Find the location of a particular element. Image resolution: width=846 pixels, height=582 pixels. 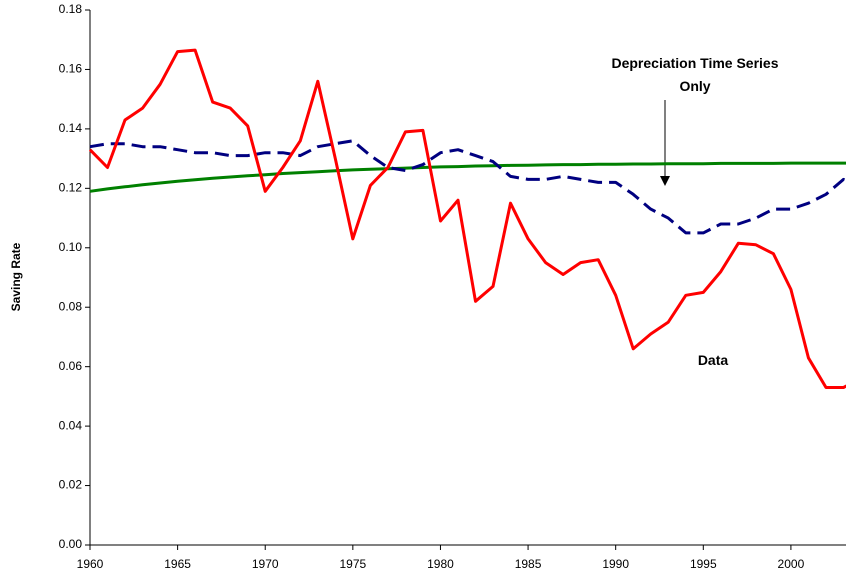

x-tick-label: 1980 is located at coordinates (440, 564).